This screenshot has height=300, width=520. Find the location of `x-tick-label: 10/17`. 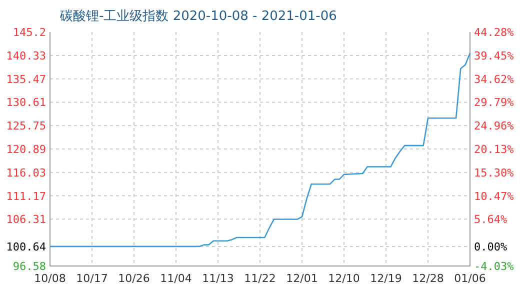

x-tick-label: 10/17 is located at coordinates (92, 278).